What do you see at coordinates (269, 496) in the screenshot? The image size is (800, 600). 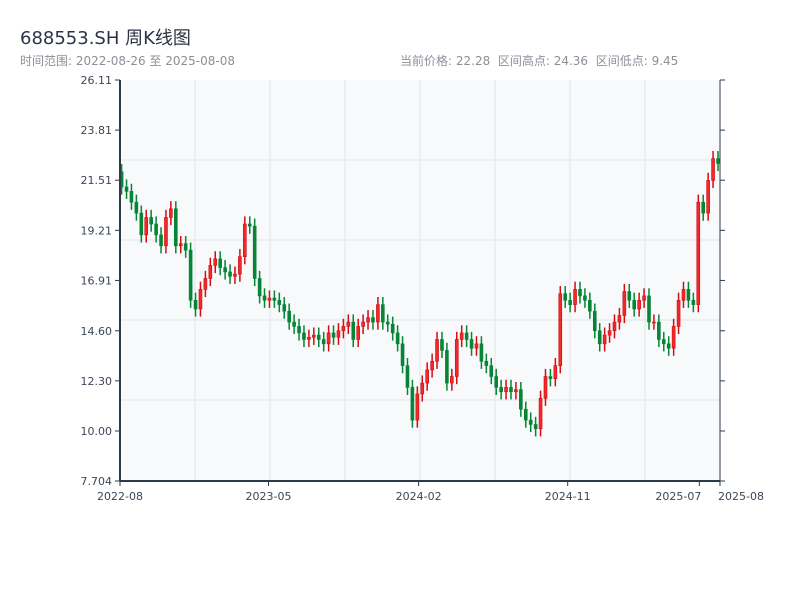 I see `x-tick-label: 2023-05` at bounding box center [269, 496].